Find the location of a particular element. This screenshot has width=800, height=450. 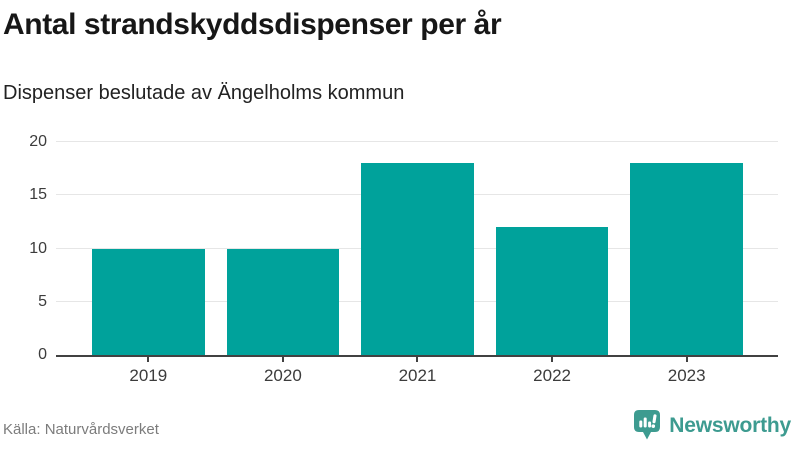

x-axis-label-2019: 2019 is located at coordinates (148, 375).